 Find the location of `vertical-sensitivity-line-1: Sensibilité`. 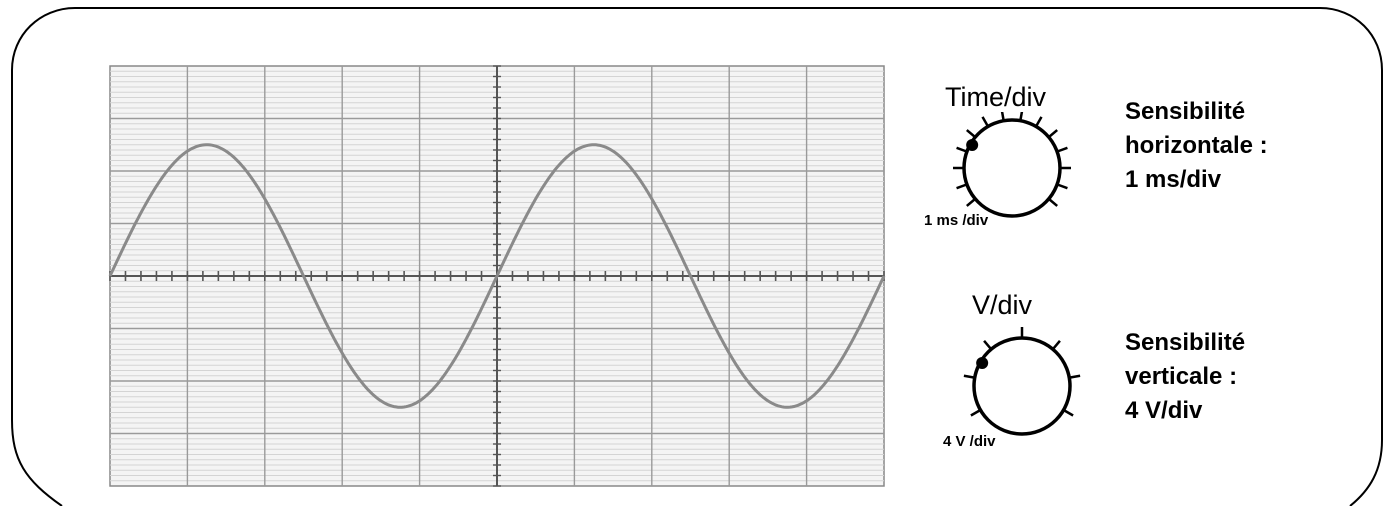

vertical-sensitivity-line-1: Sensibilité is located at coordinates (1185, 342).